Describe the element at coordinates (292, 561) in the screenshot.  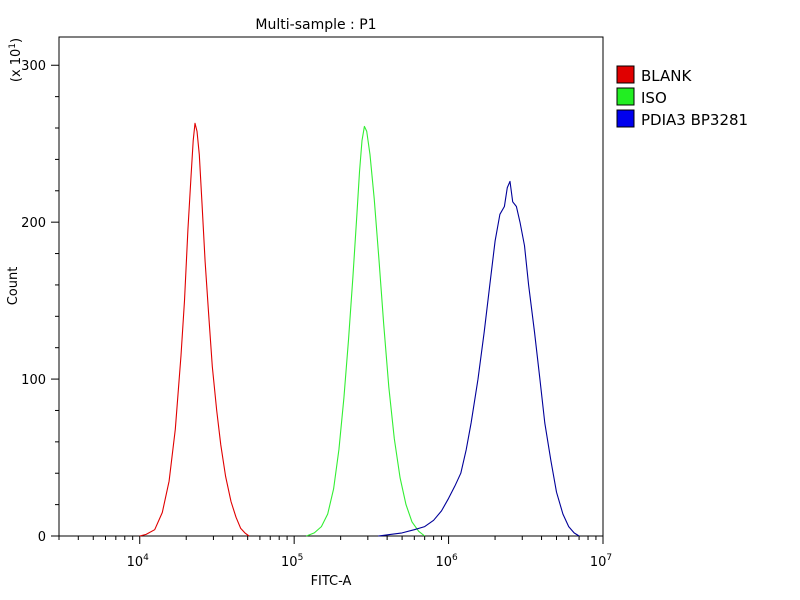
I see `x-tick-label: 10⁵` at that location.